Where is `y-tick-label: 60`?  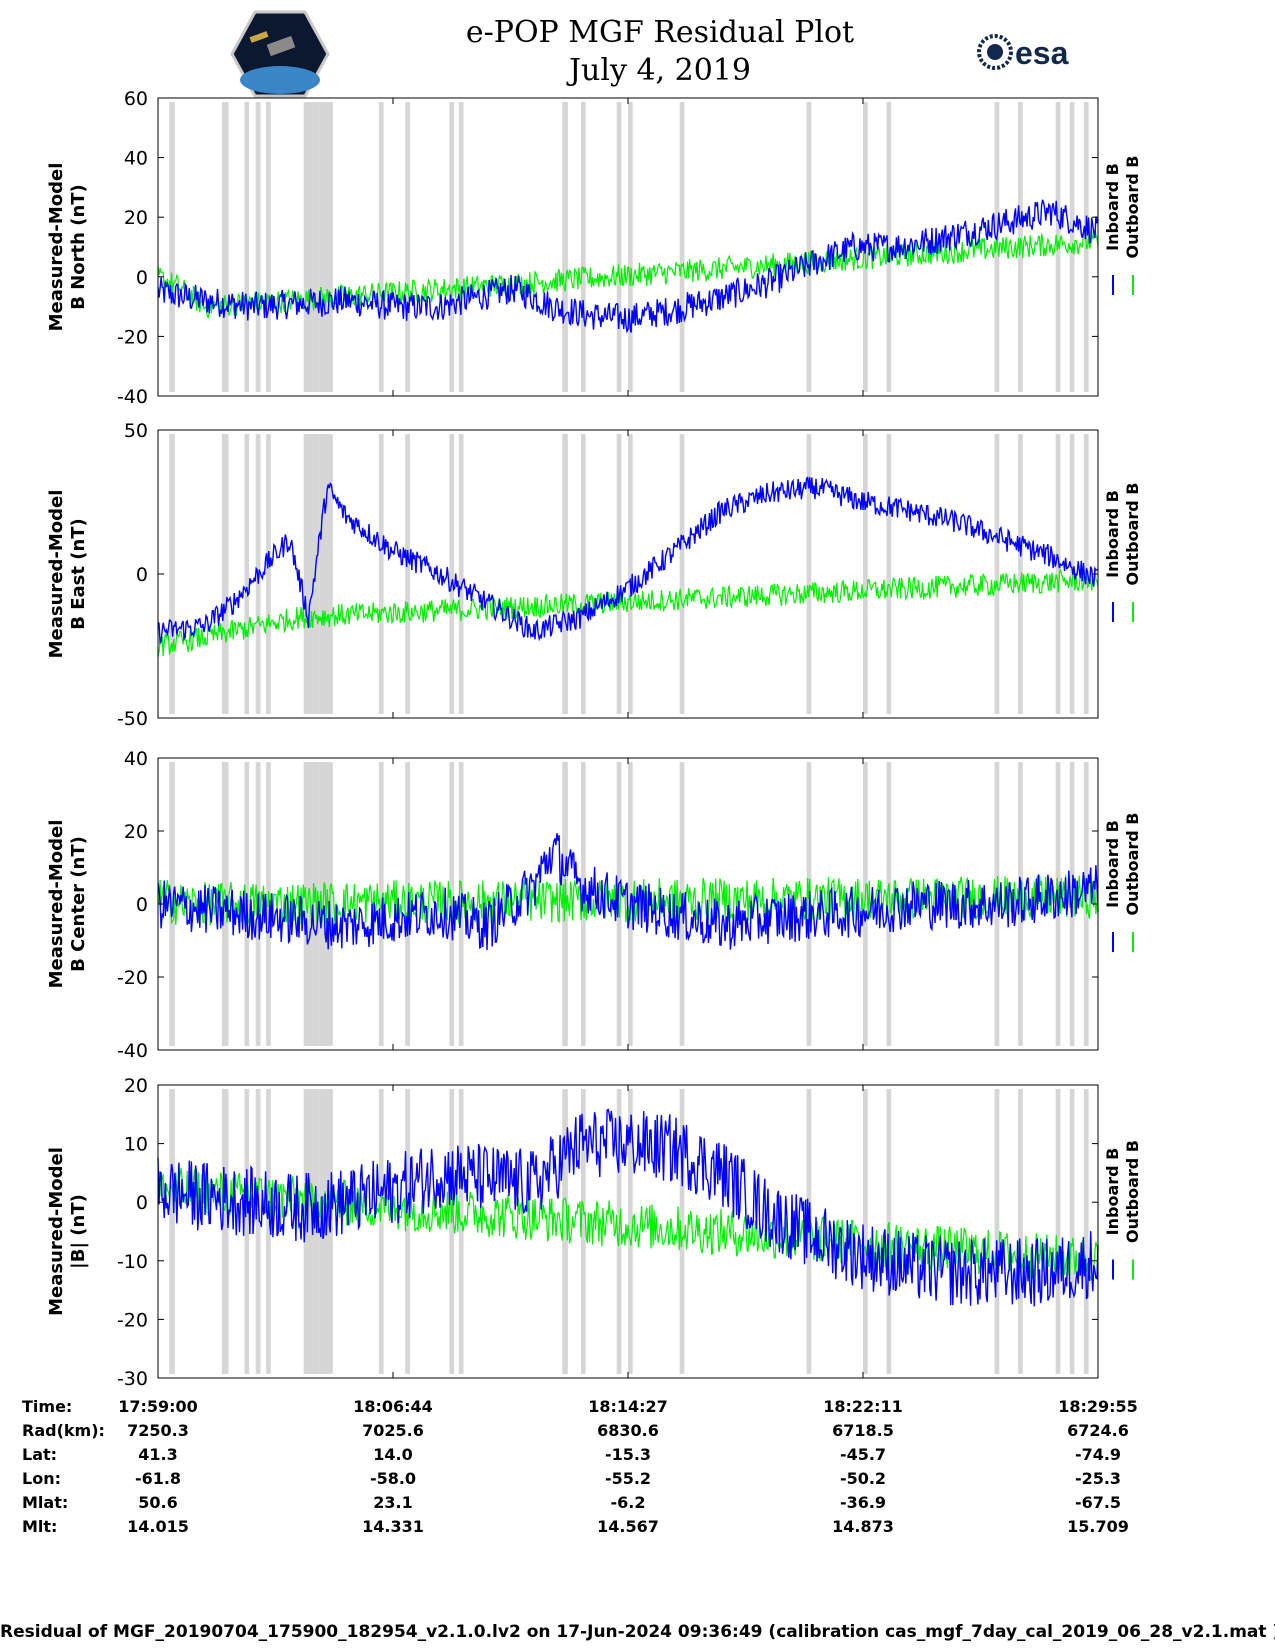 y-tick-label: 60 is located at coordinates (136, 99).